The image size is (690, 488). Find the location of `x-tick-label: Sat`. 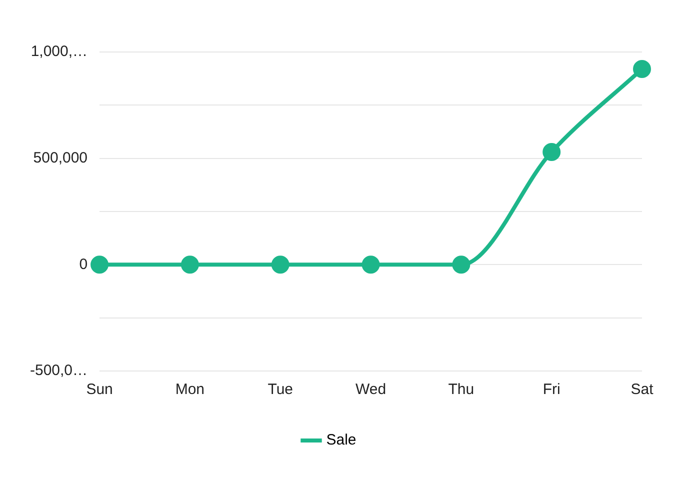

x-tick-label: Sat is located at coordinates (642, 389).